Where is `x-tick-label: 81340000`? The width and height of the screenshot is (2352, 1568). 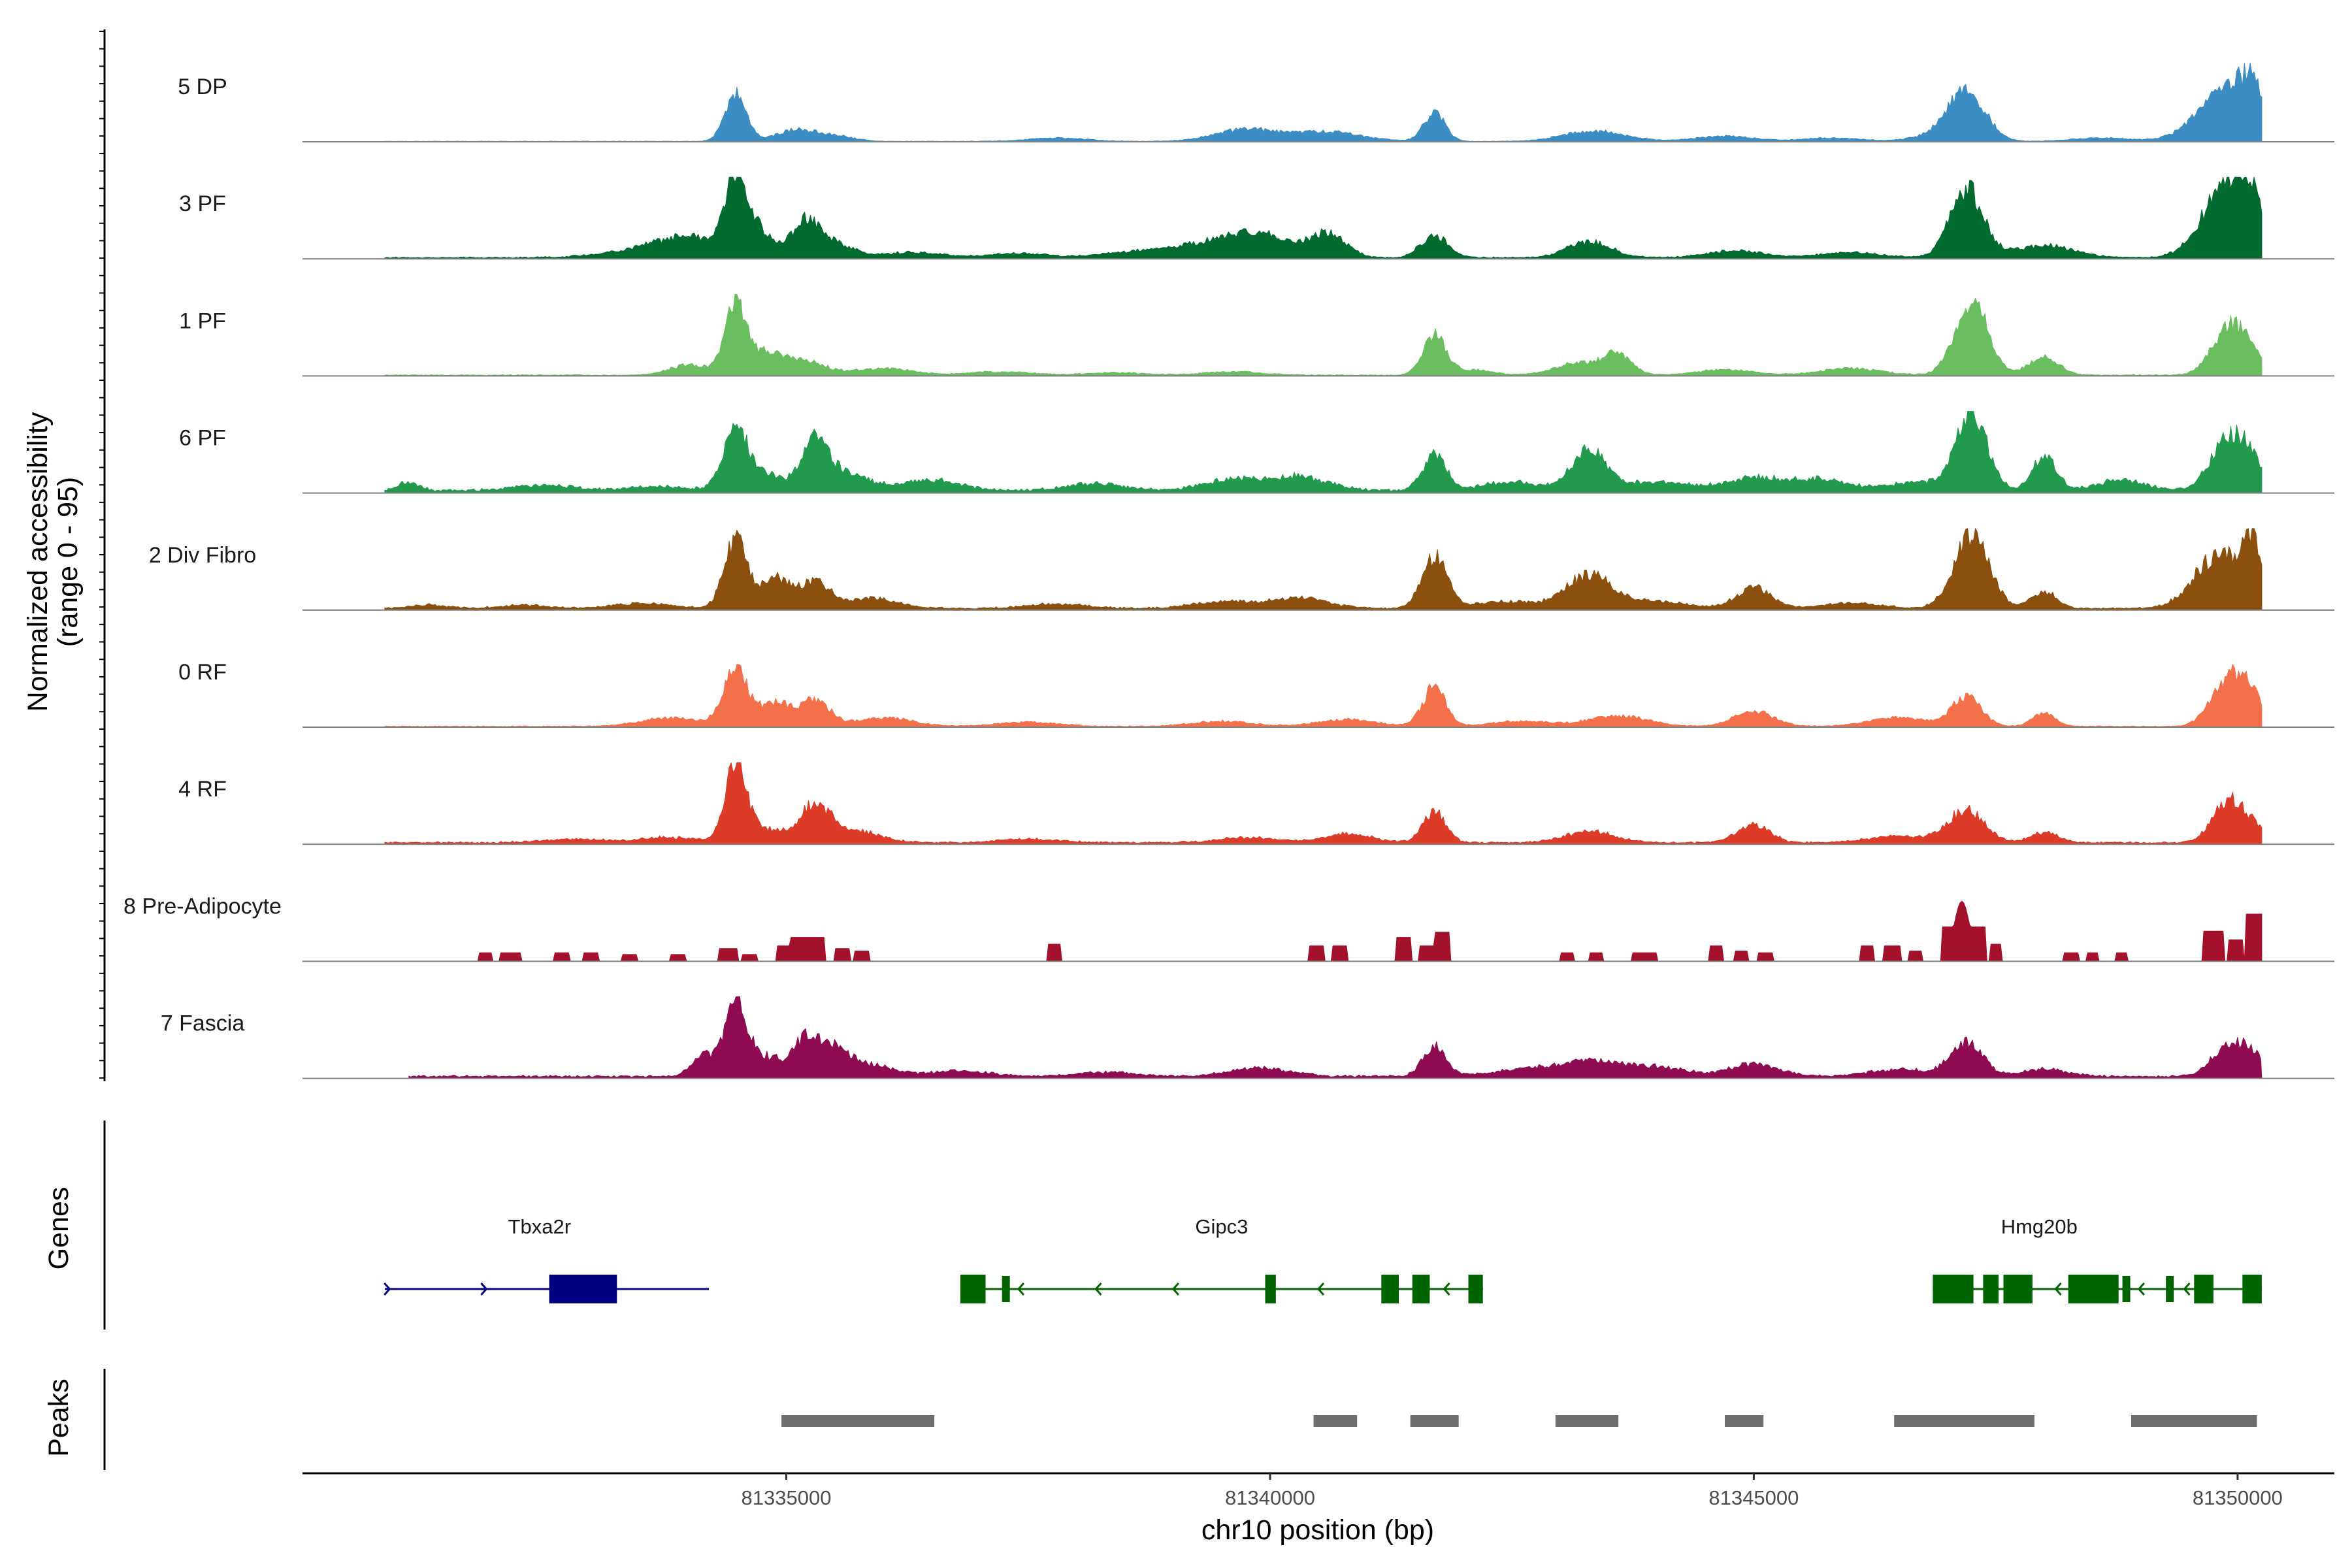
x-tick-label: 81340000 is located at coordinates (1270, 1497).